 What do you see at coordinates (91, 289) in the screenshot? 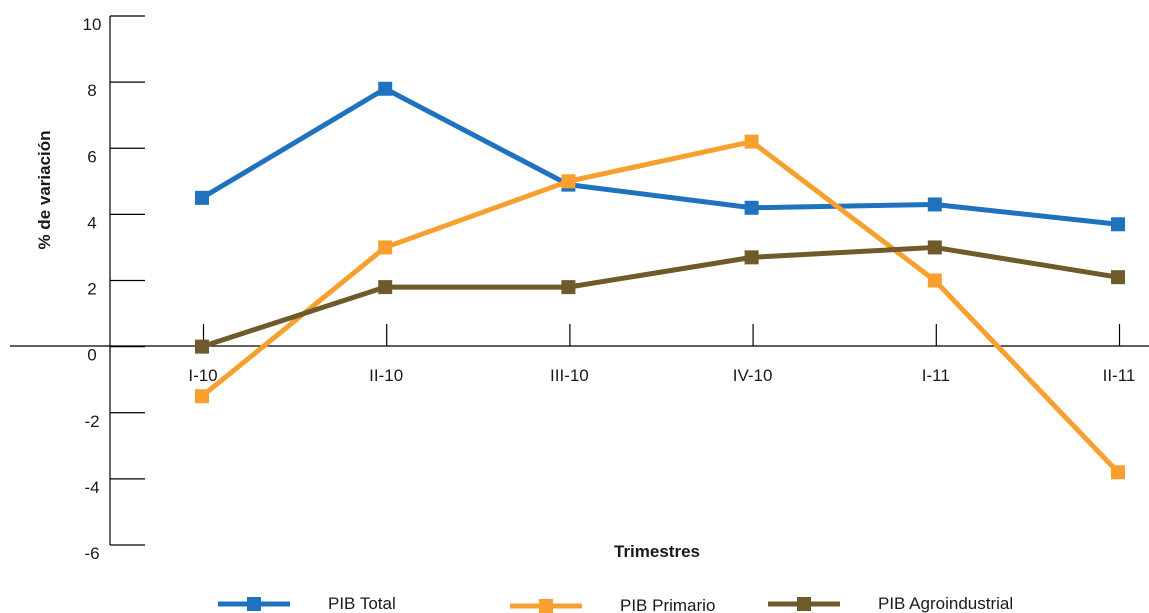
I see `y-tick-label: 2` at bounding box center [91, 289].